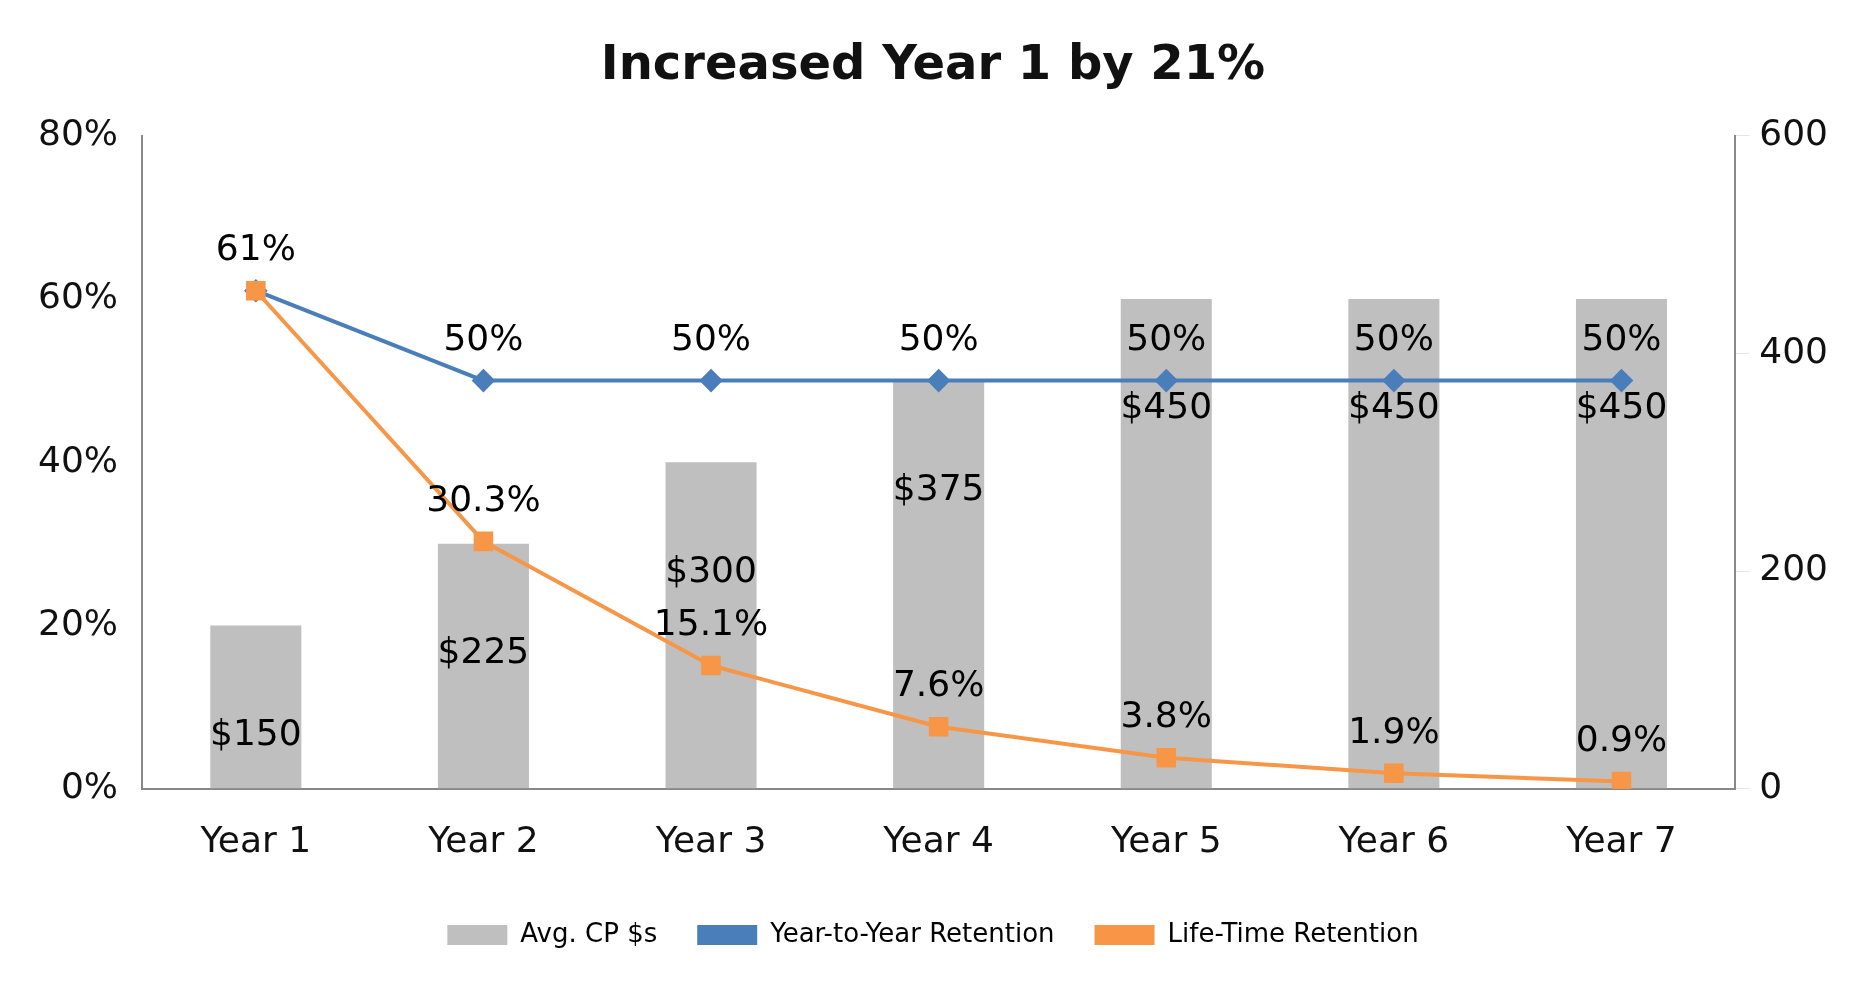 The width and height of the screenshot is (1876, 988). I want to click on legend-label: Avg. CP $s, so click(589, 932).